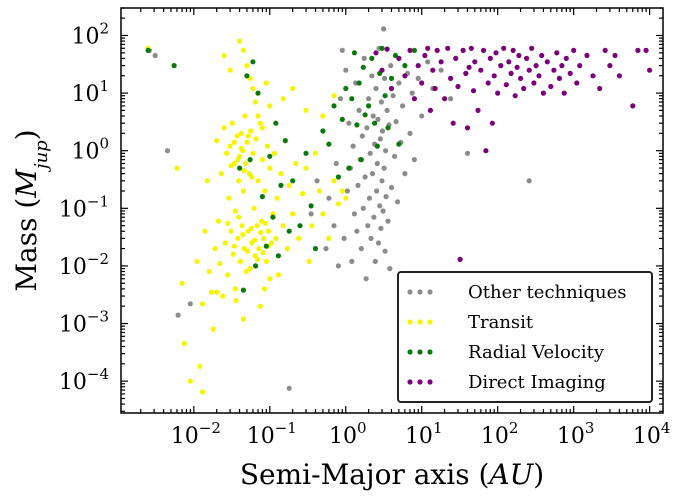  What do you see at coordinates (525, 337) in the screenshot?
I see `legend-box` at bounding box center [525, 337].